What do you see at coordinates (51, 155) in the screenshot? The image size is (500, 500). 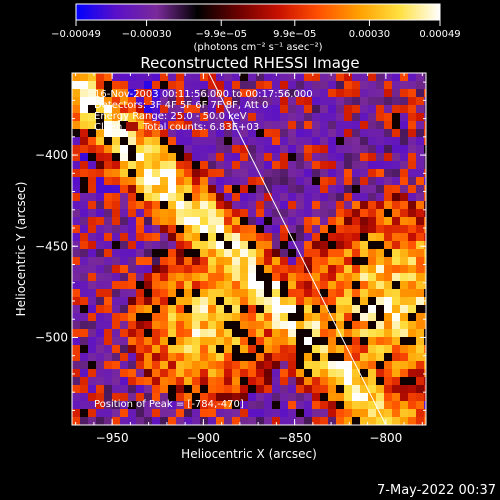 I see `y-tick-label: −400` at bounding box center [51, 155].